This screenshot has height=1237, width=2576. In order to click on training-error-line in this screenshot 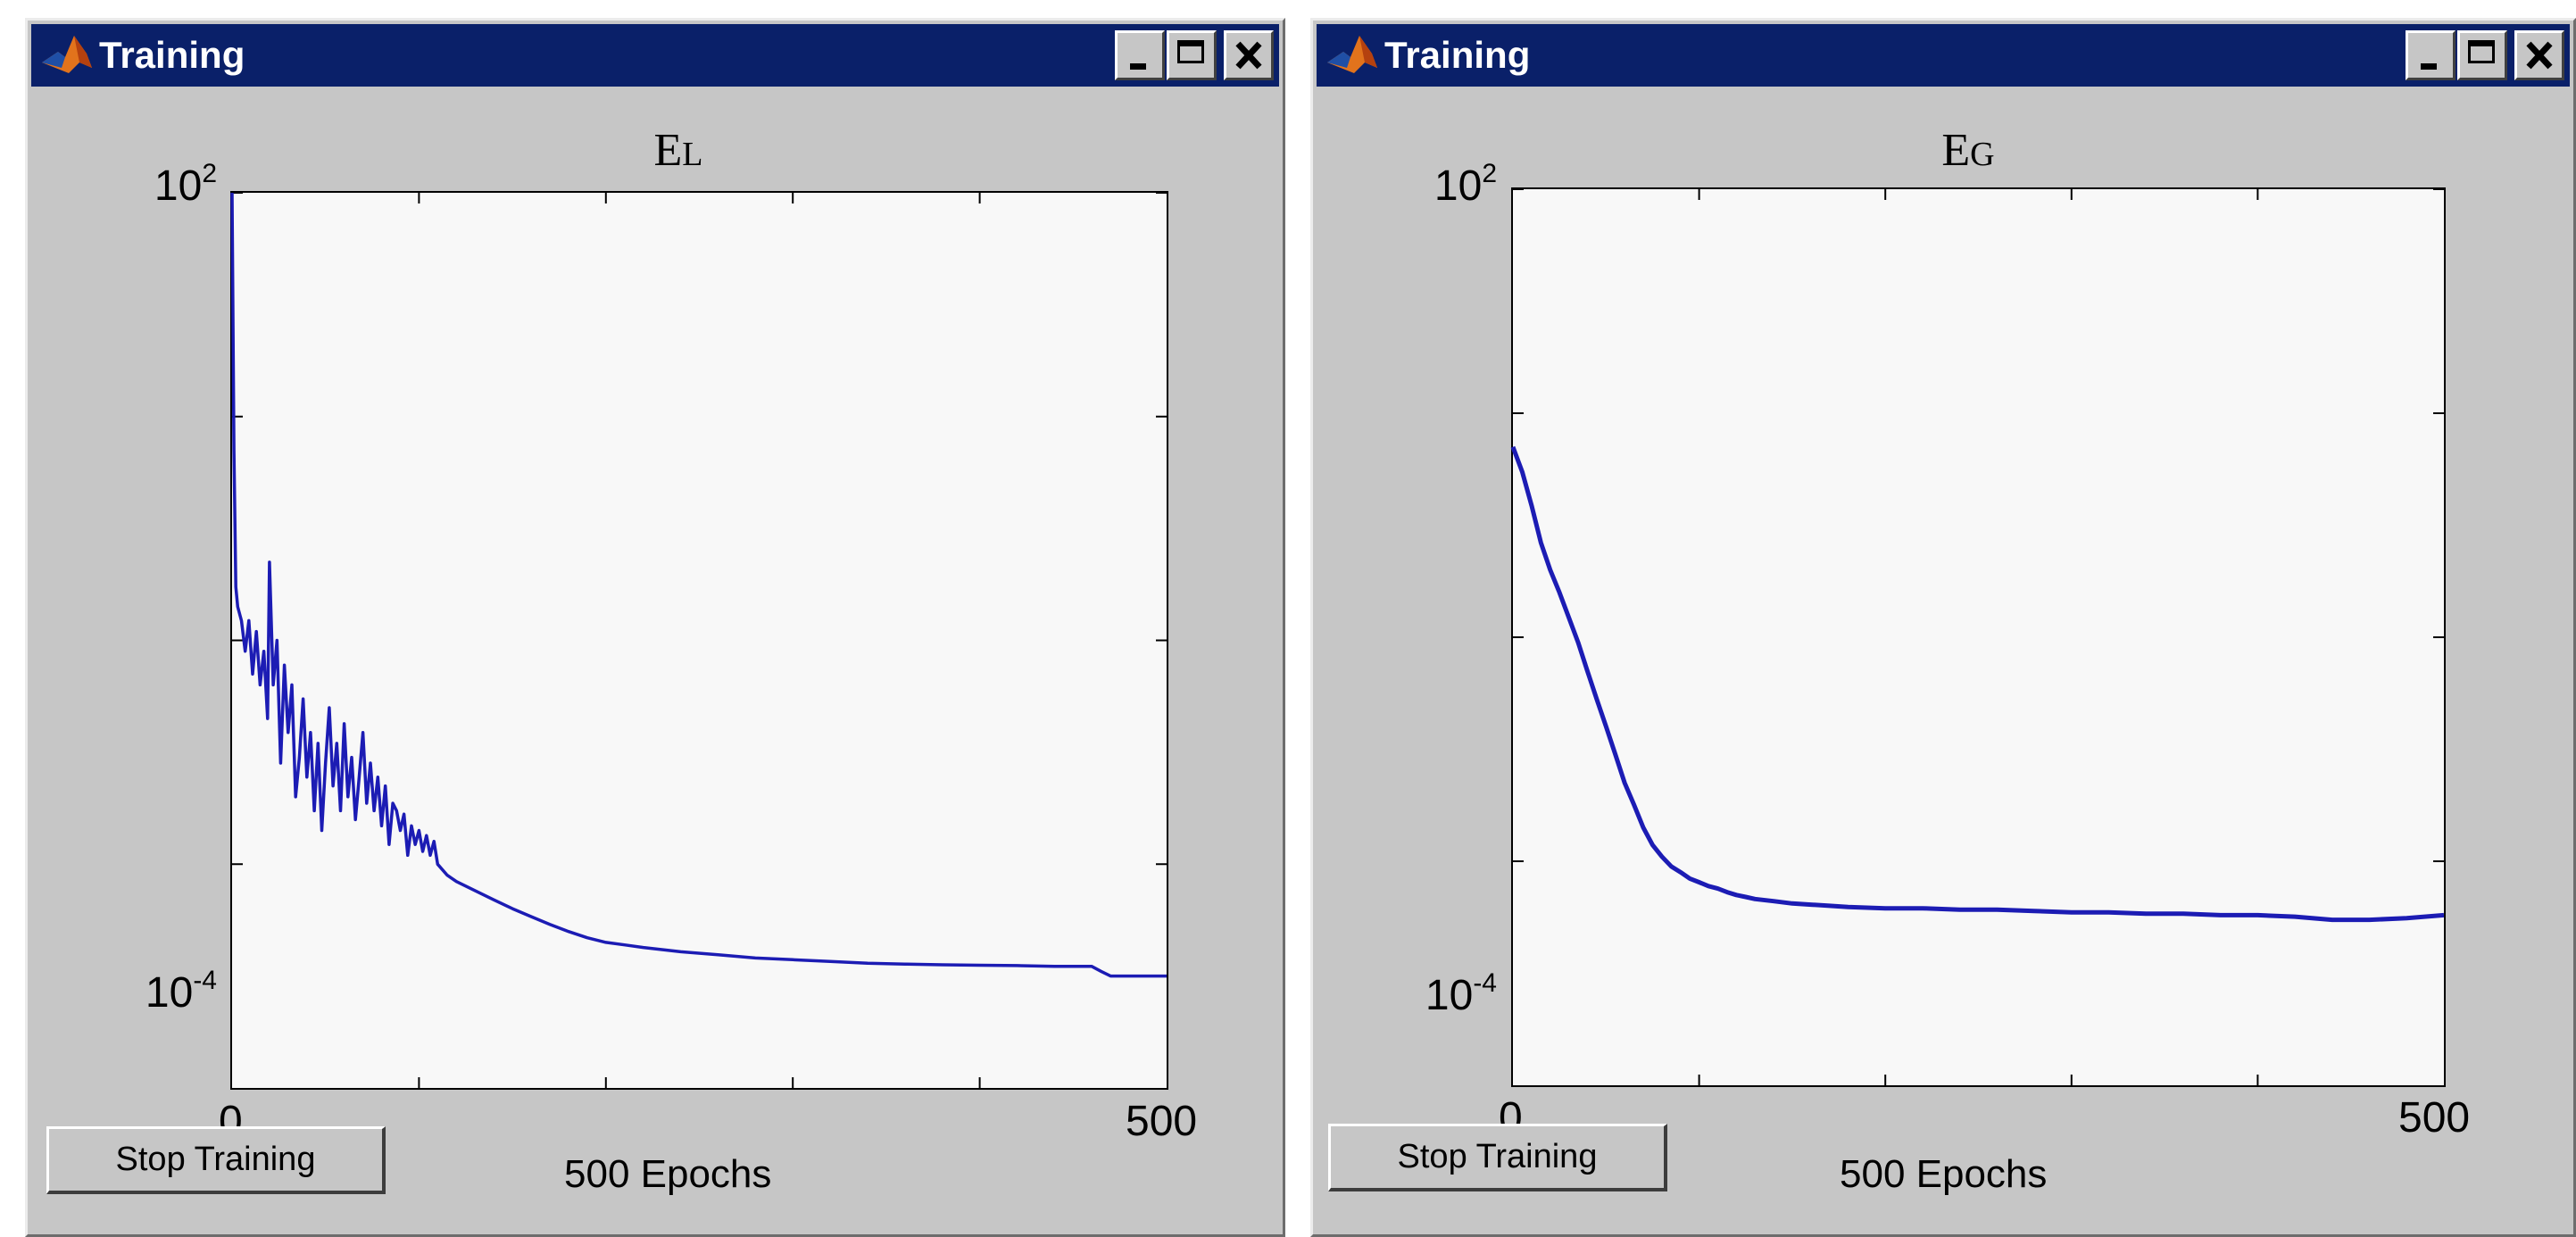, I will do `click(1978, 684)`.